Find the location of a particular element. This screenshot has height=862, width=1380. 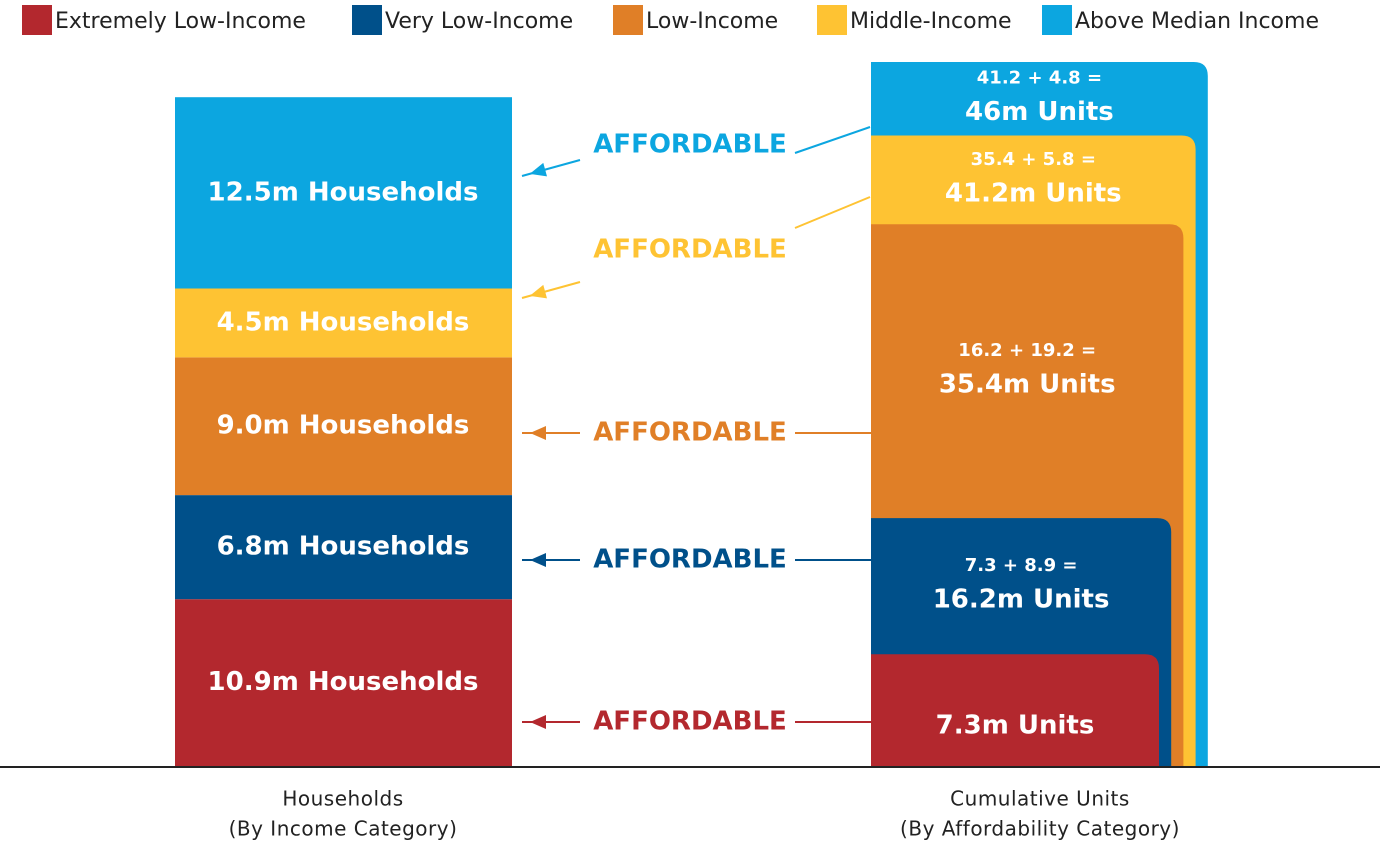

segment-label: 35.4m Units is located at coordinates (1027, 385).